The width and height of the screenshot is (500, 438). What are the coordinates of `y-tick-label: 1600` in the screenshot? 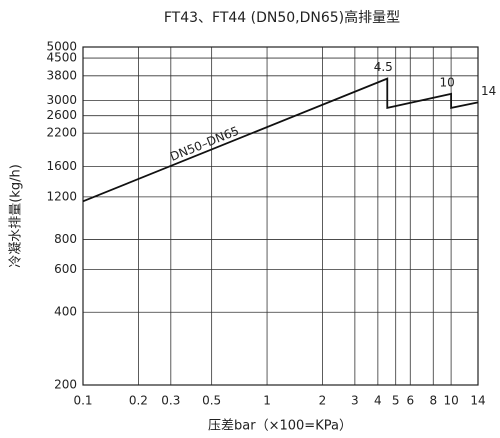 It's located at (61, 166).